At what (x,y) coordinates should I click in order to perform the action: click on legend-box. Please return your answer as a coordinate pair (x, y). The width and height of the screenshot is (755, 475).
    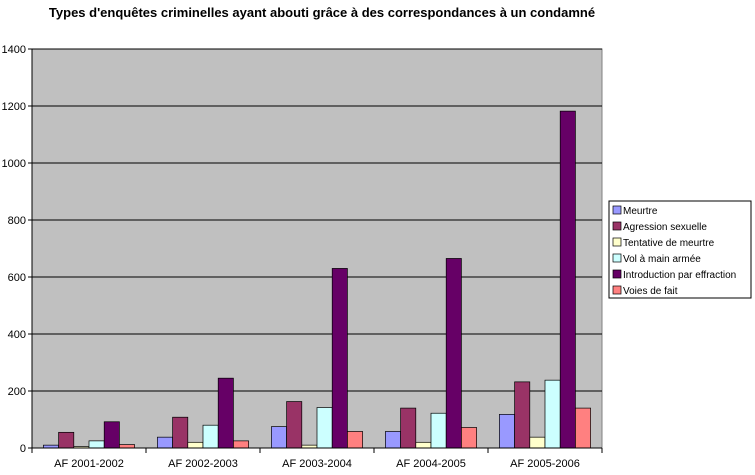
    Looking at the image, I should click on (680, 249).